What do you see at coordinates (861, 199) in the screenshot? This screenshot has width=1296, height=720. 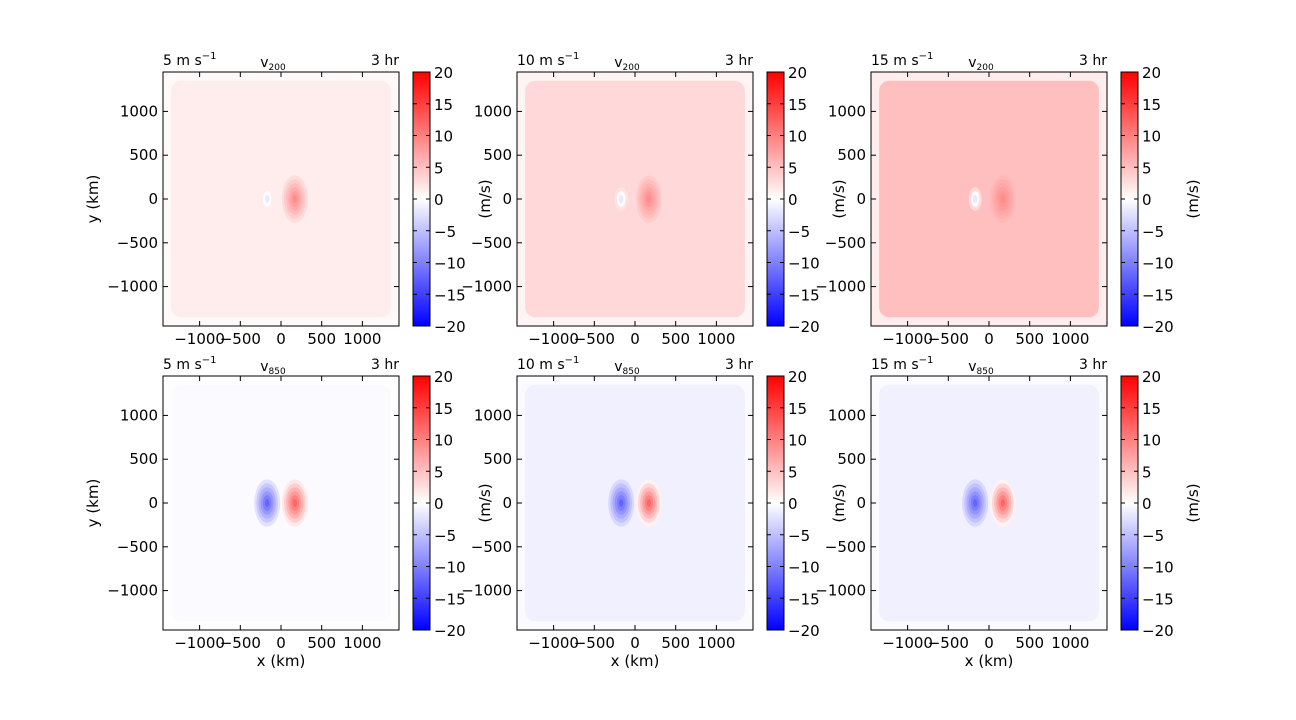 I see `y-tick-label: 0` at bounding box center [861, 199].